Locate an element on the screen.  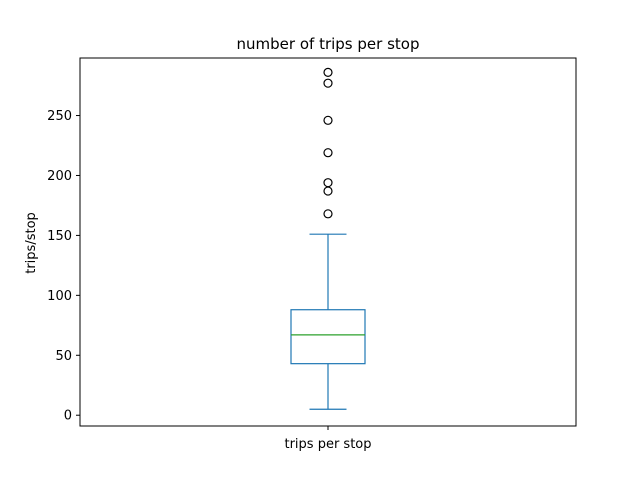
y-tick-label: 250 is located at coordinates (59, 116).